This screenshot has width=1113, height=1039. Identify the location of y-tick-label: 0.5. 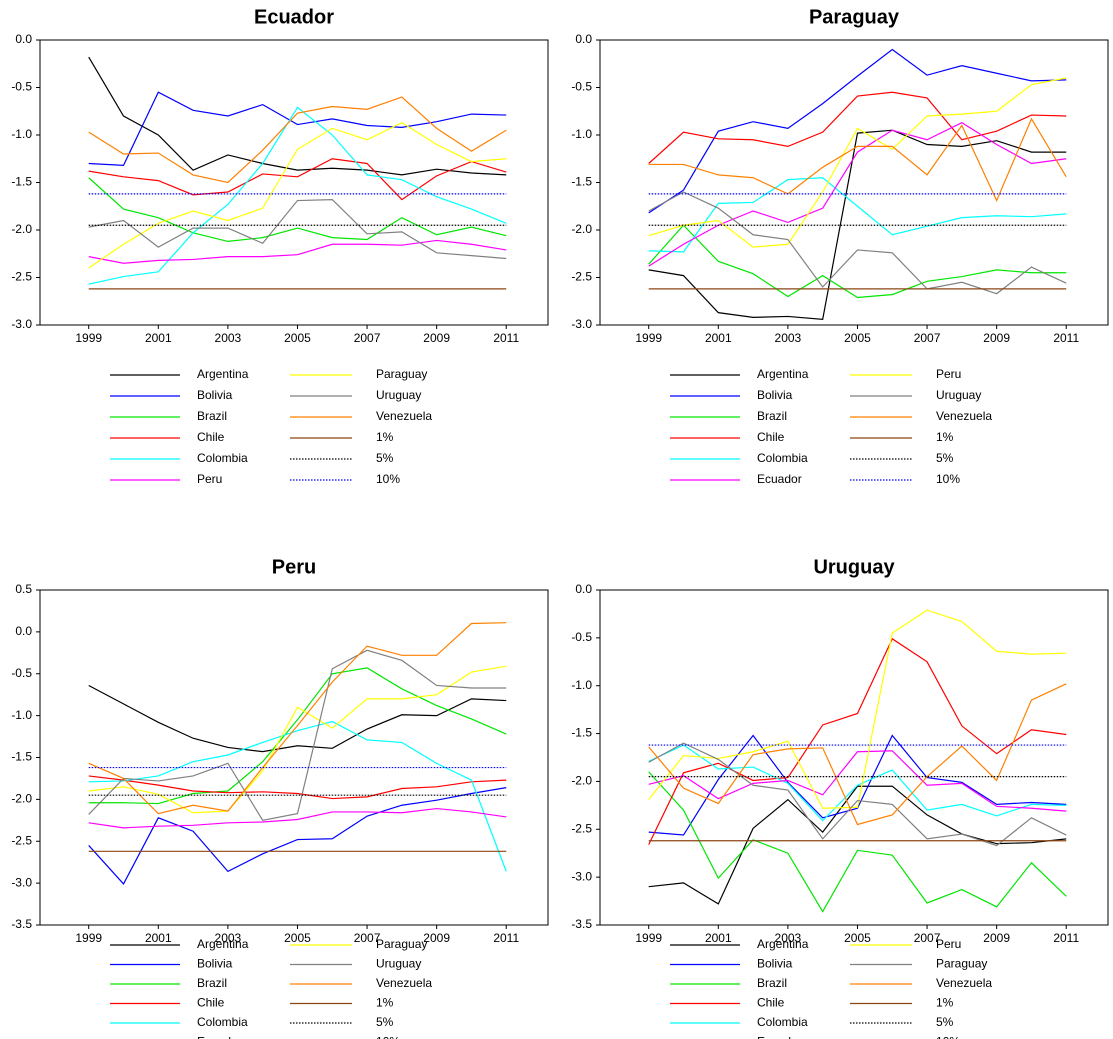
(23, 589).